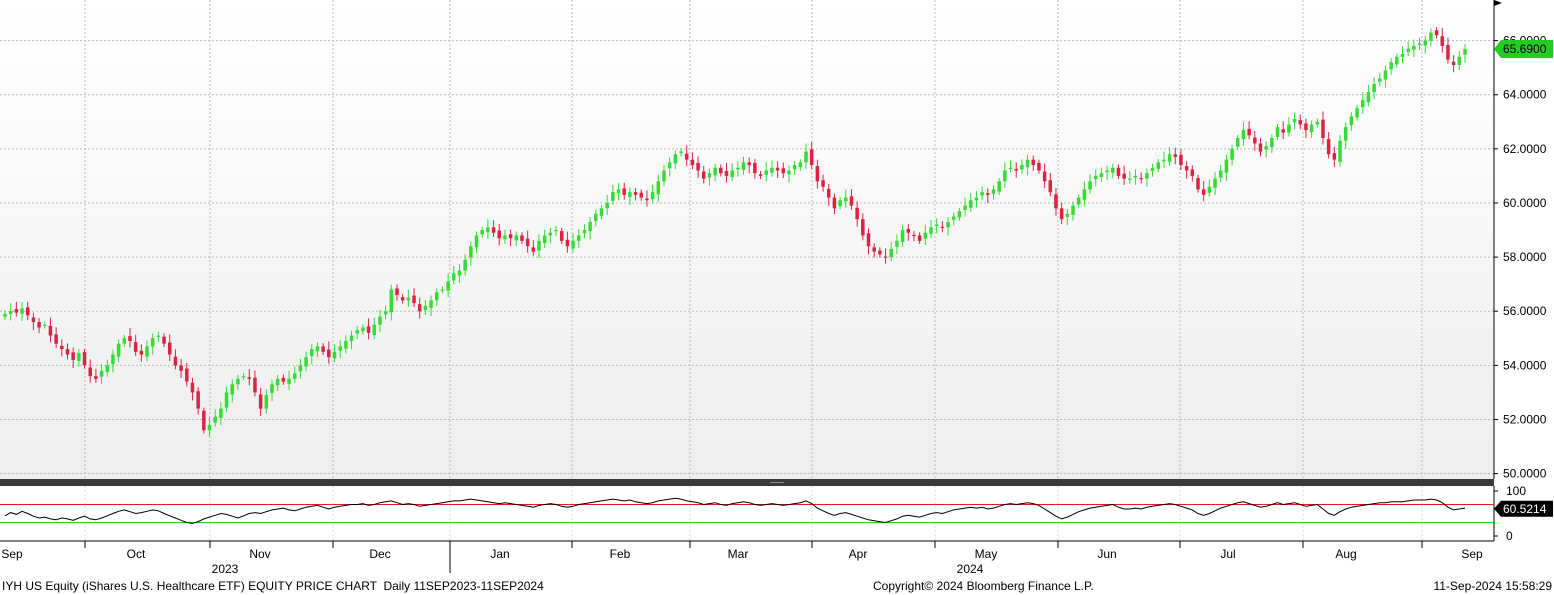 Image resolution: width=1554 pixels, height=595 pixels. What do you see at coordinates (763, 513) in the screenshot?
I see `rsi-panel: 100 0` at bounding box center [763, 513].